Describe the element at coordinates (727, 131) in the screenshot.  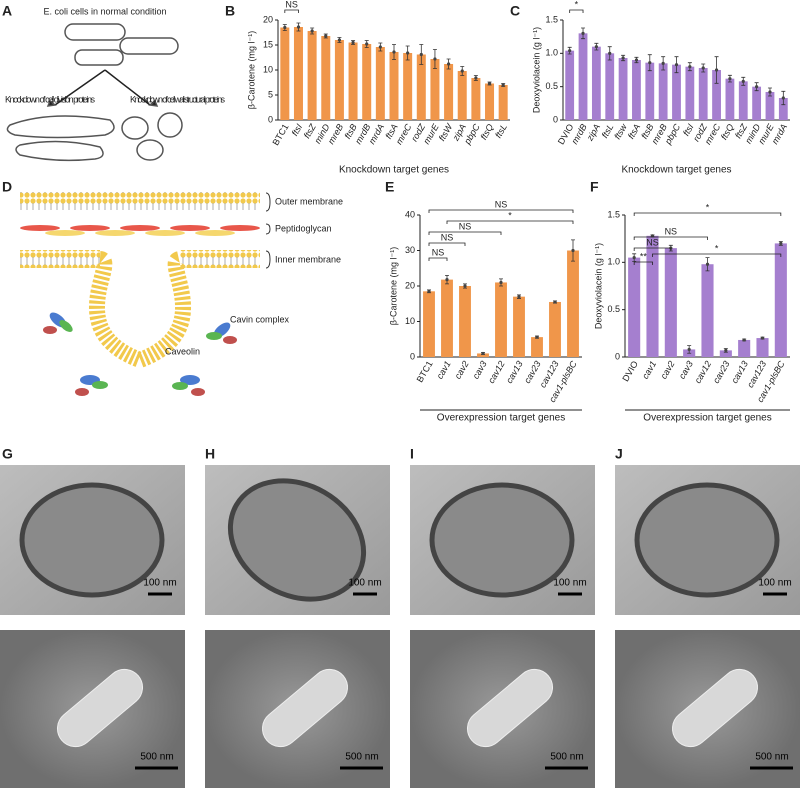
I see `x-tick-label: ftsQ` at that location.